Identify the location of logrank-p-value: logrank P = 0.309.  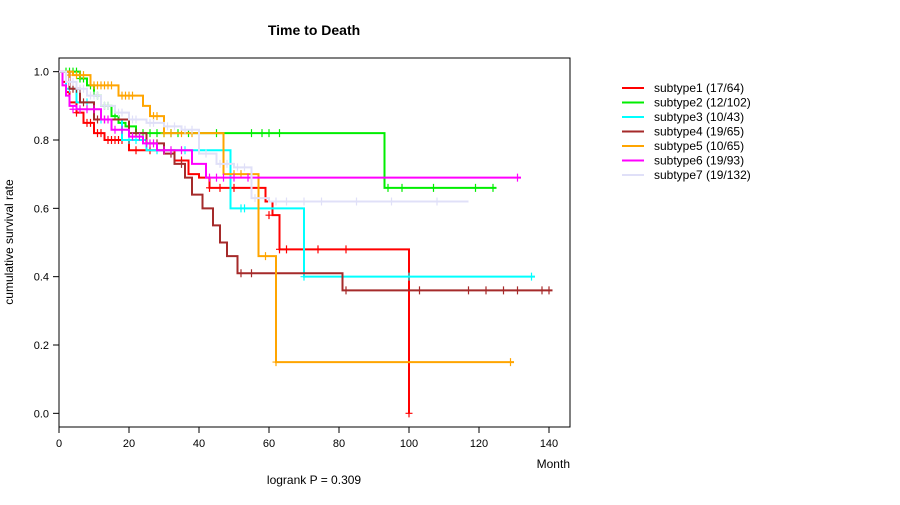
(314, 480).